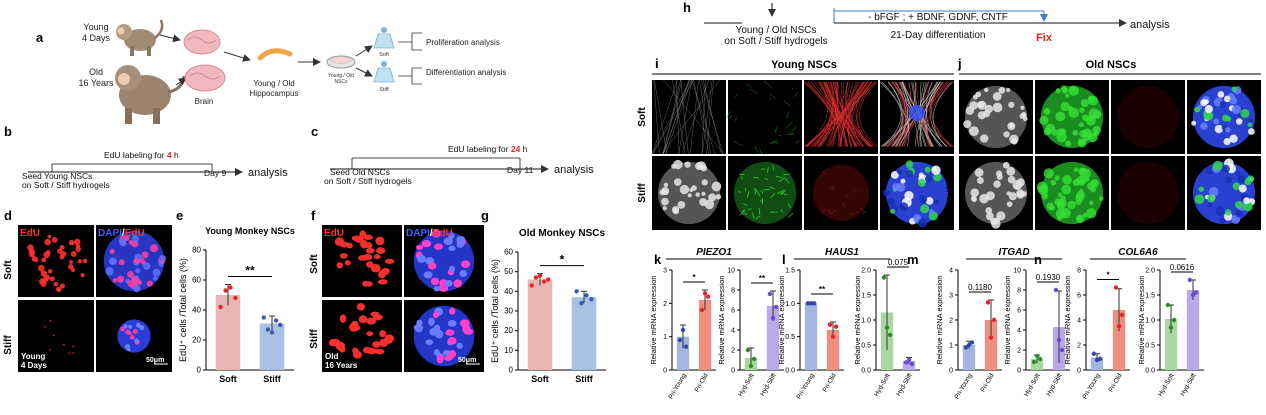  I want to click on k-hydrogel-category-label: Hyd-Soft, so click(746, 385).